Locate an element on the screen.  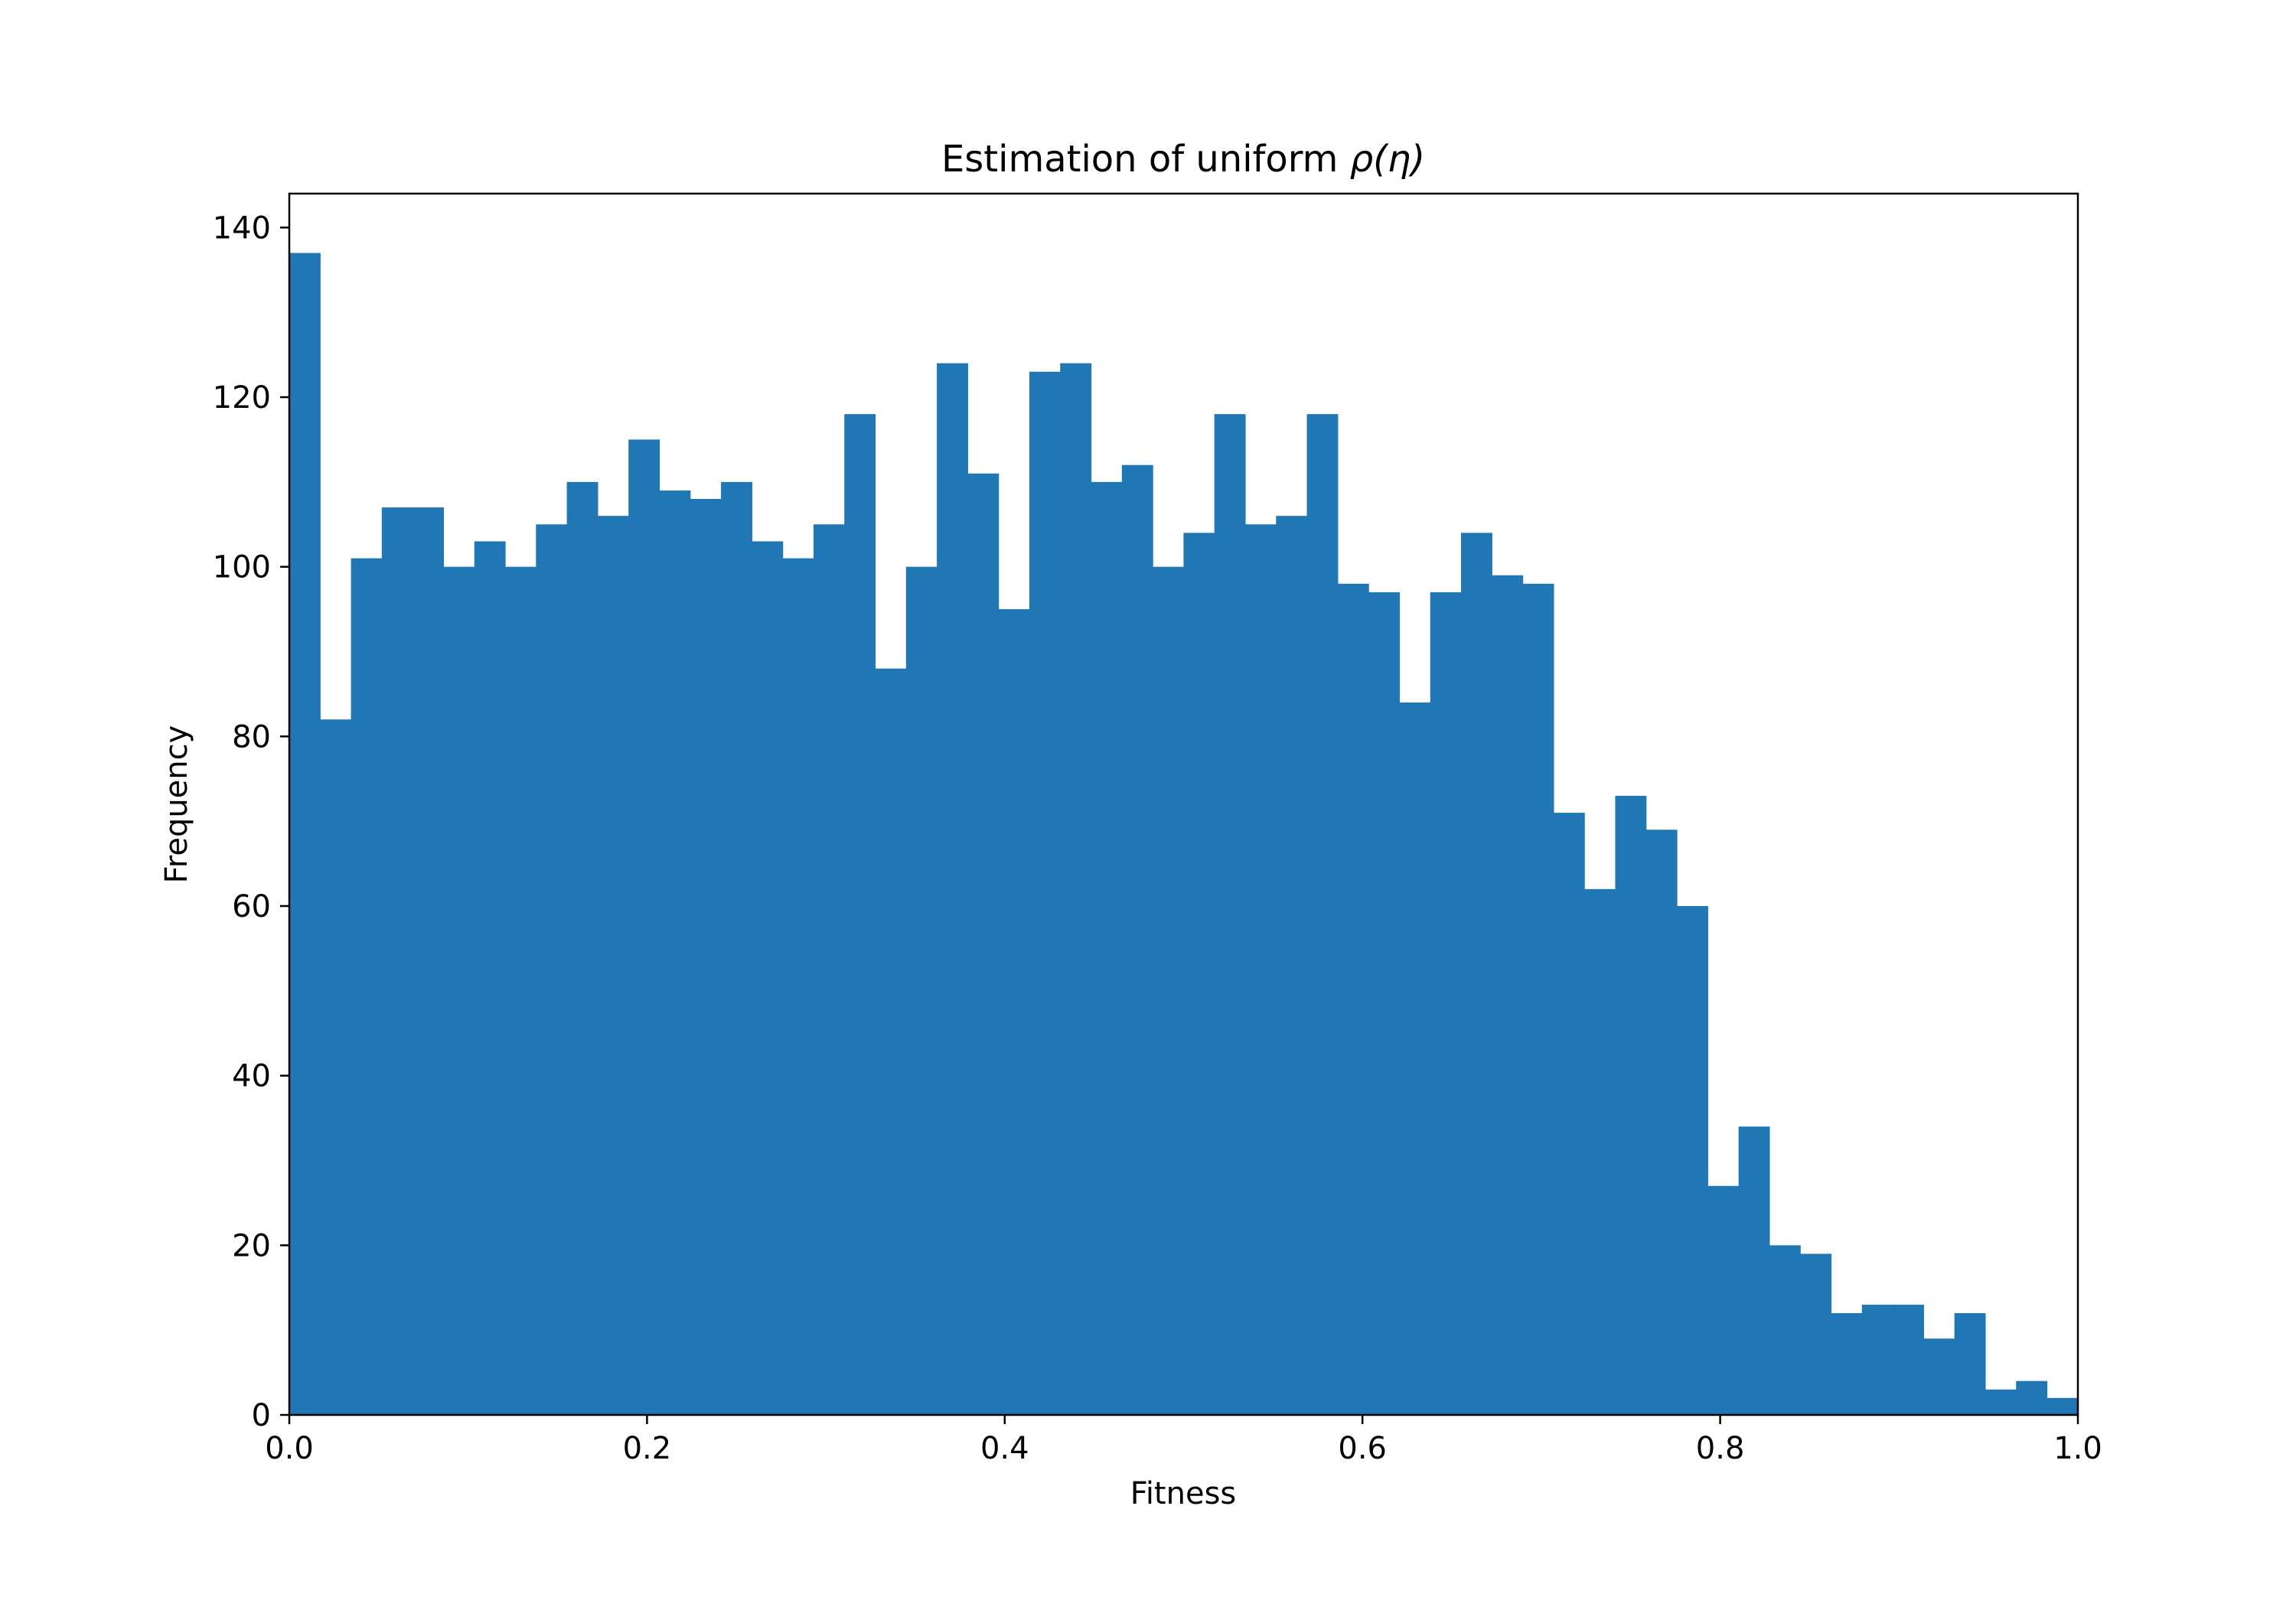
y-tick-label: 20 is located at coordinates (251, 1245).